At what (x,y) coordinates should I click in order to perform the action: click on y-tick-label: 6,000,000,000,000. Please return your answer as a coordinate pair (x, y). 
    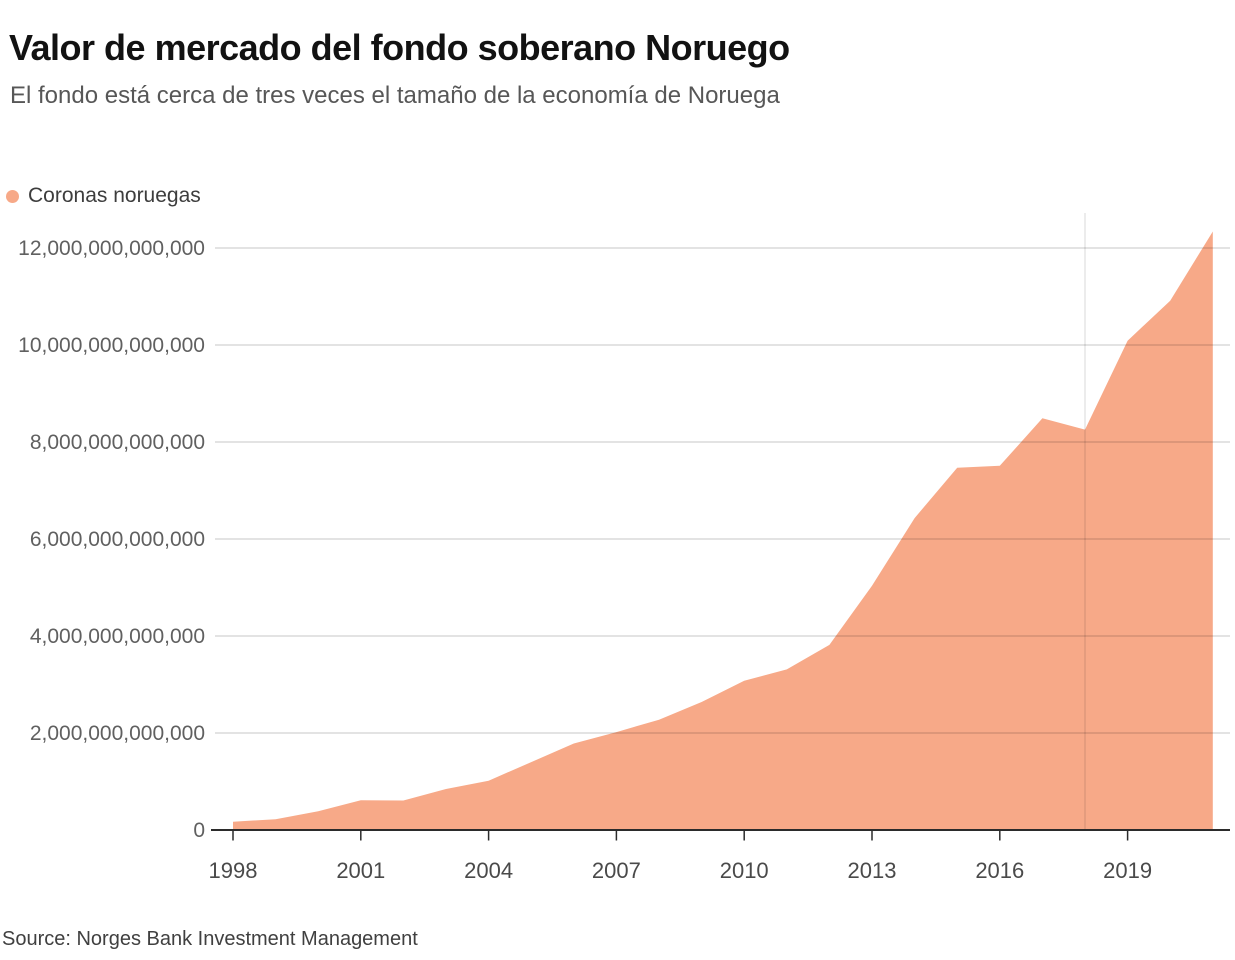
    Looking at the image, I should click on (117, 539).